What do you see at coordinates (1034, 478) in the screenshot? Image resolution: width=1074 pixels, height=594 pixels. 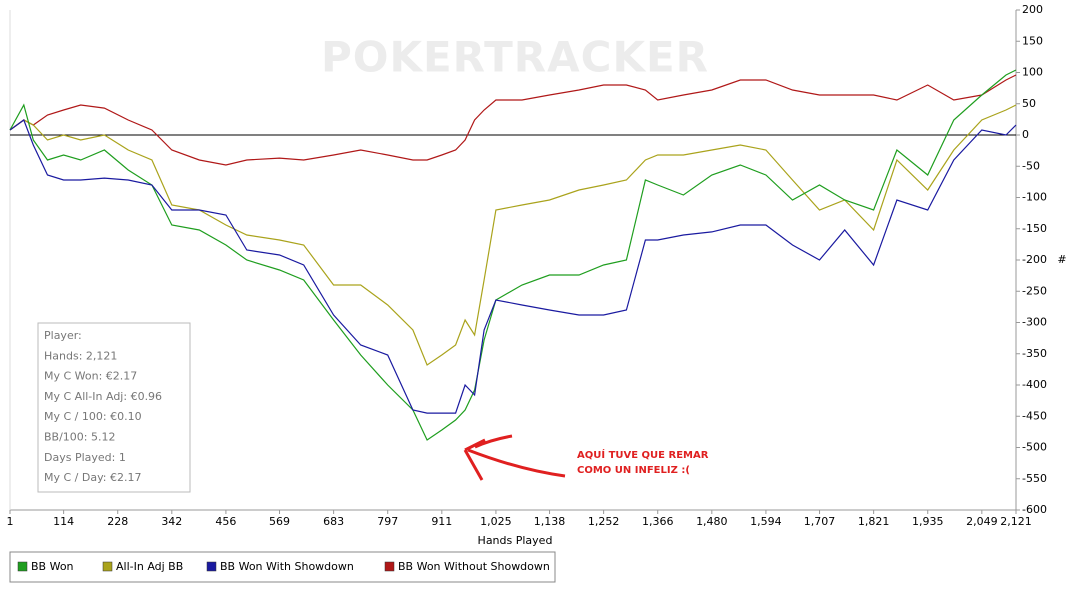 I see `y-tick-label: -550` at bounding box center [1034, 478].